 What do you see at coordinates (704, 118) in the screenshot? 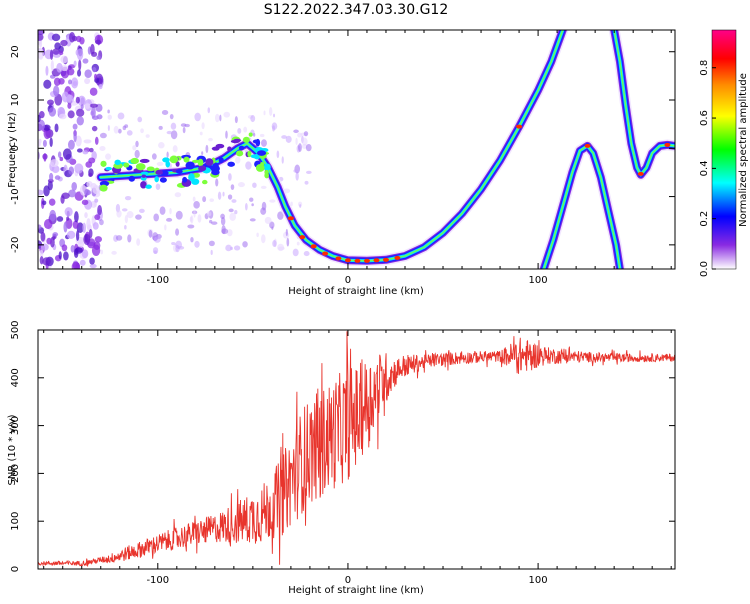
I see `colorbar-tick-label: 0.6` at bounding box center [704, 118].